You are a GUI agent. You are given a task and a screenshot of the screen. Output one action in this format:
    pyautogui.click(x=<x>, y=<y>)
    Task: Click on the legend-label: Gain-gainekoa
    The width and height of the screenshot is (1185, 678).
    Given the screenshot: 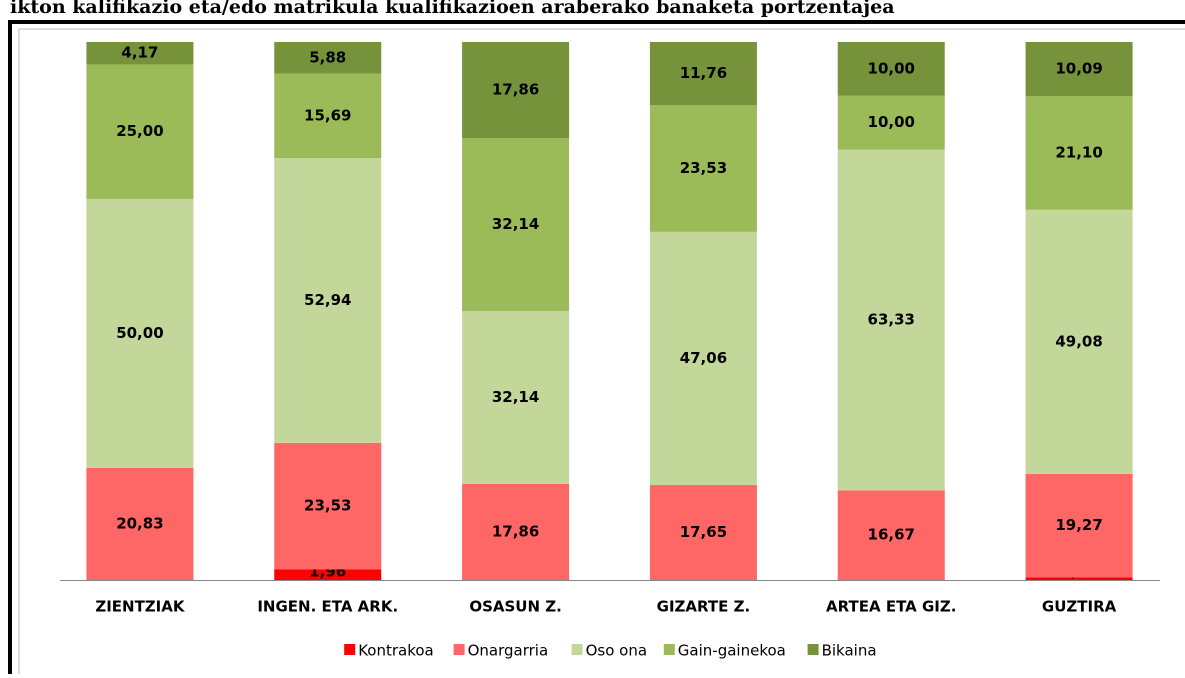 What is the action you would take?
    pyautogui.click(x=732, y=651)
    